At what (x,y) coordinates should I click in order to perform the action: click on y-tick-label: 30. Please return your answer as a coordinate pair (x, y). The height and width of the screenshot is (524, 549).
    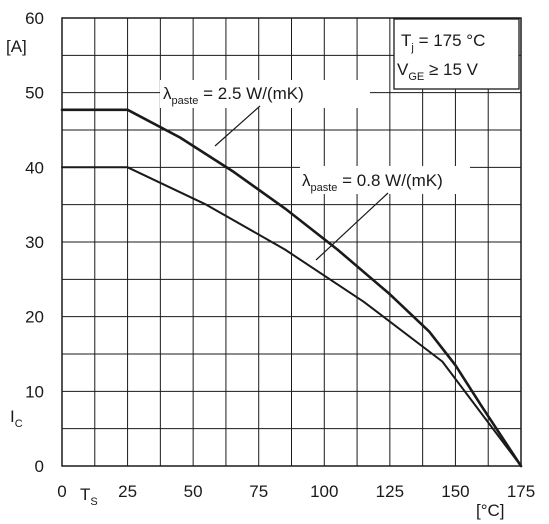
    Looking at the image, I should click on (34, 242).